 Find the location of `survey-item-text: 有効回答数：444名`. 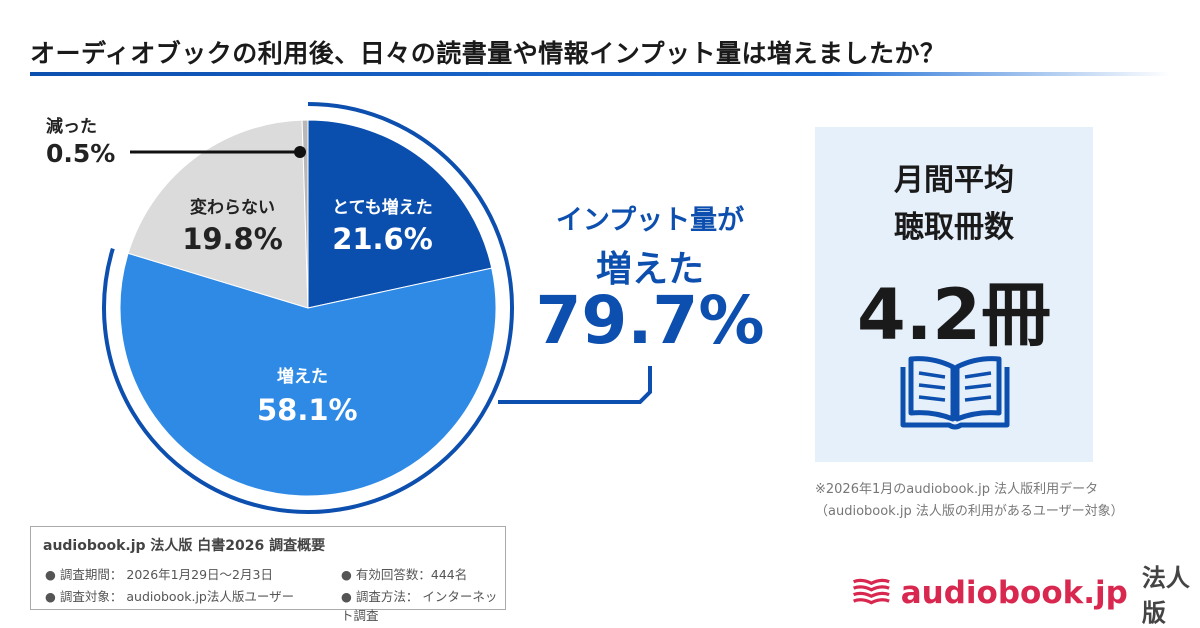

survey-item-text: 有効回答数：444名 is located at coordinates (411, 574).